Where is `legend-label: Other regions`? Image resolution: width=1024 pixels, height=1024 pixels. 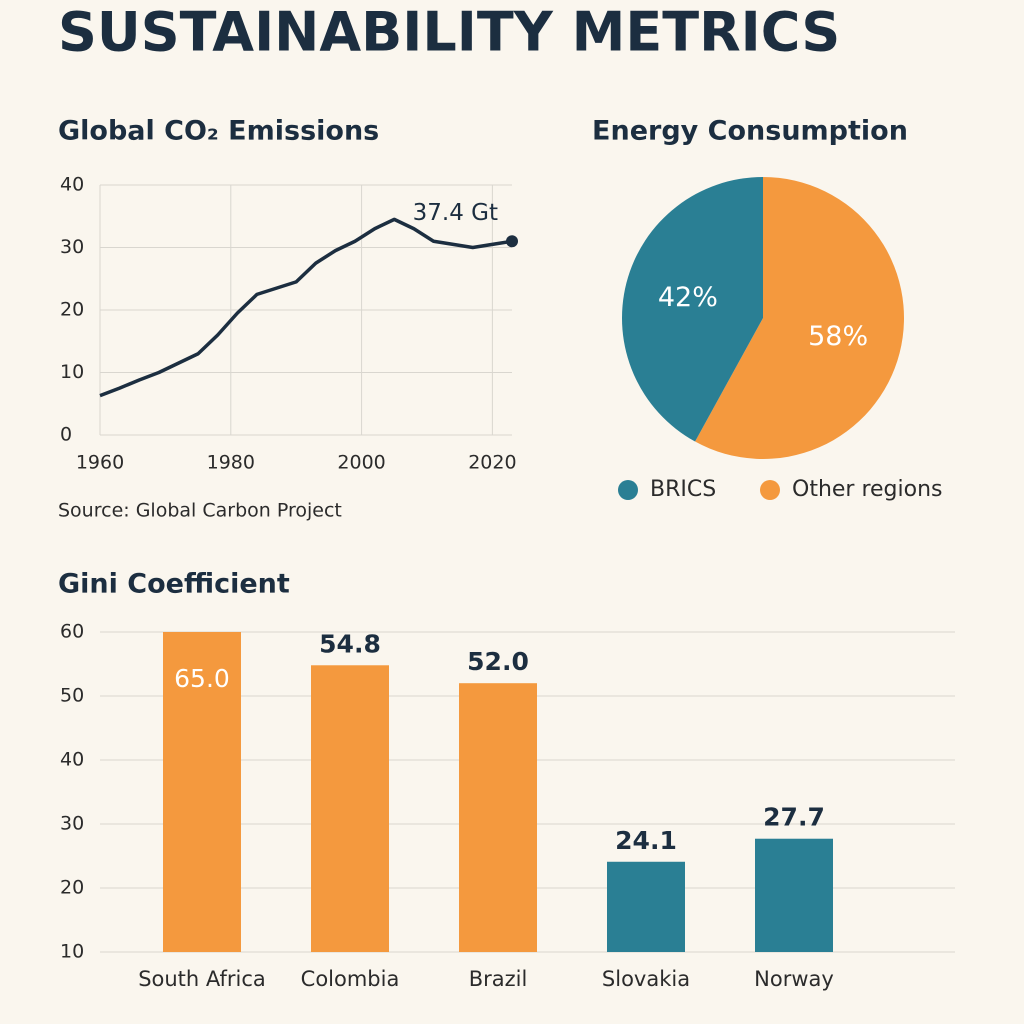 legend-label: Other regions is located at coordinates (867, 489).